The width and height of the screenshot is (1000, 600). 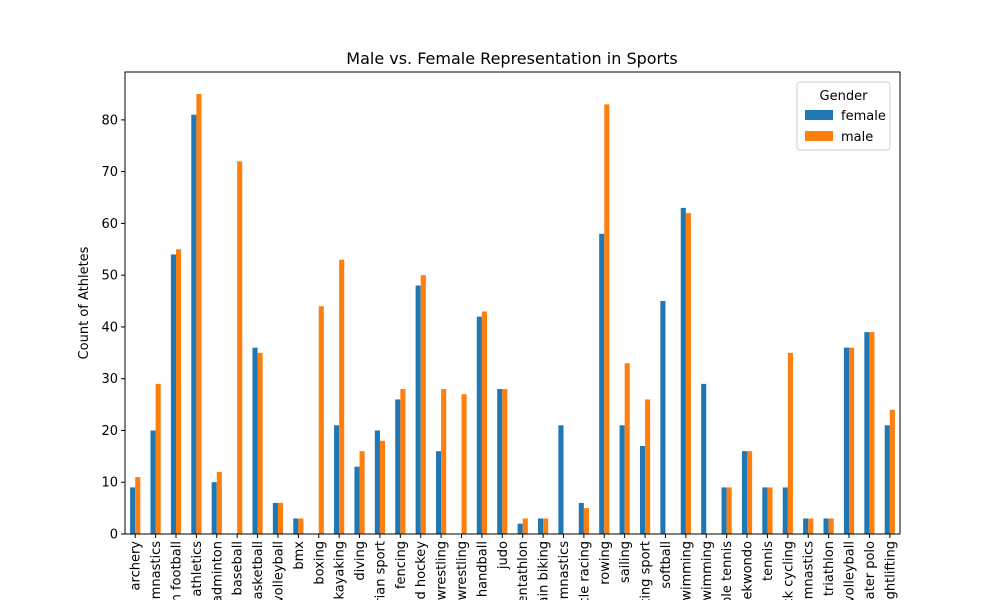 What do you see at coordinates (625, 562) in the screenshot?
I see `x-tick-label: sailing` at bounding box center [625, 562].